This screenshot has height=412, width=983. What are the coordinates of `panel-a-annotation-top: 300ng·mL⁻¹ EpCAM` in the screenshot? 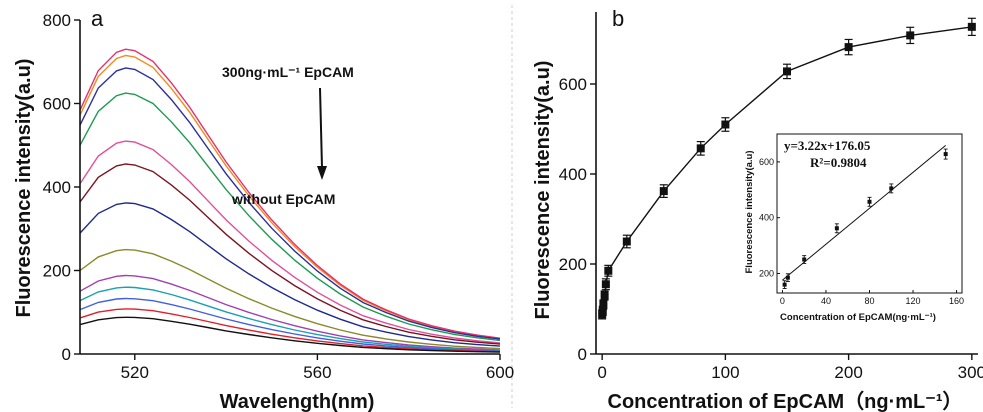 It's located at (288, 72).